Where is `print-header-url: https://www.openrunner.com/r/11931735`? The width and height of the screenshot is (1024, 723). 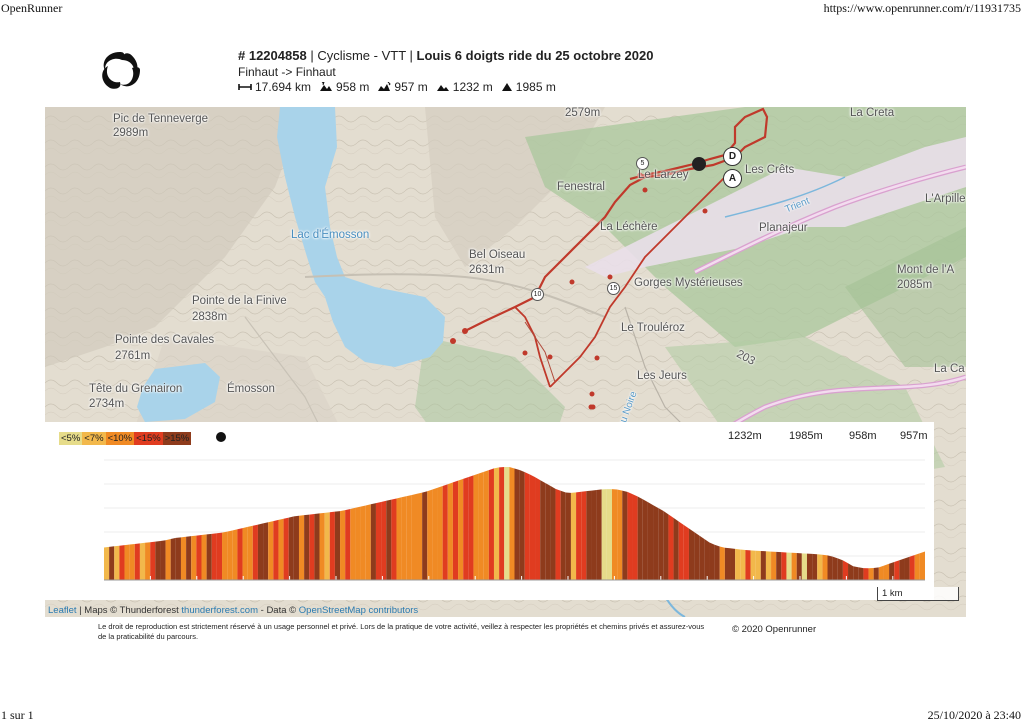 print-header-url: https://www.openrunner.com/r/11931735 is located at coordinates (922, 8).